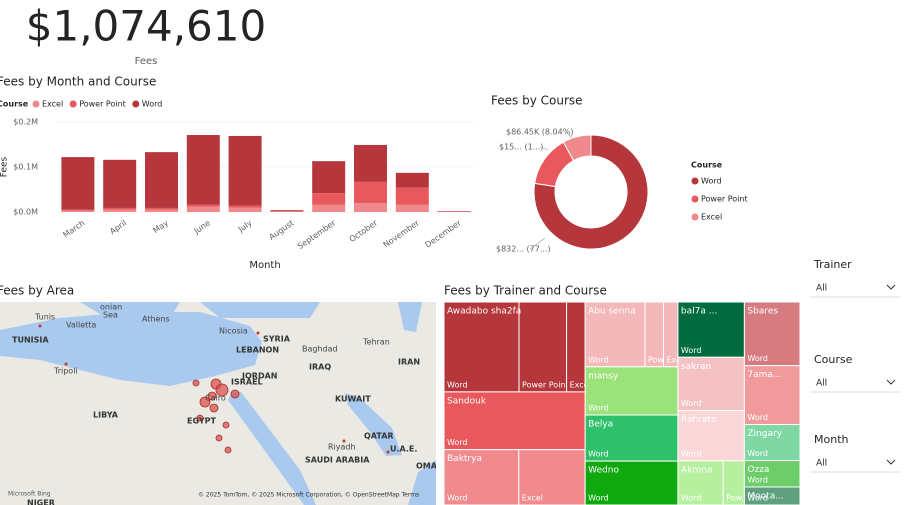 The image size is (905, 505). What do you see at coordinates (758, 470) in the screenshot?
I see `tile-trainer-label: Ozza` at bounding box center [758, 470].